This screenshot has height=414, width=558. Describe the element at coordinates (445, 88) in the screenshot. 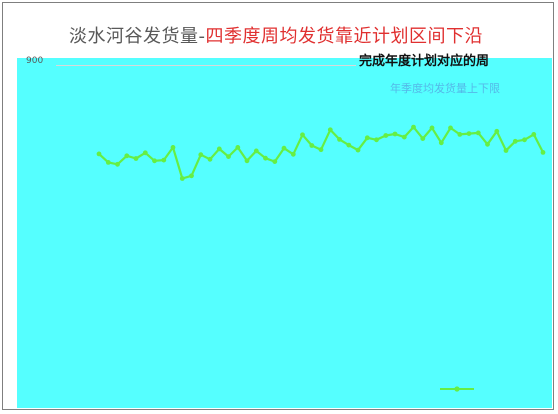

I see `legend-label-range: 年季度均发货量上下限` at that location.